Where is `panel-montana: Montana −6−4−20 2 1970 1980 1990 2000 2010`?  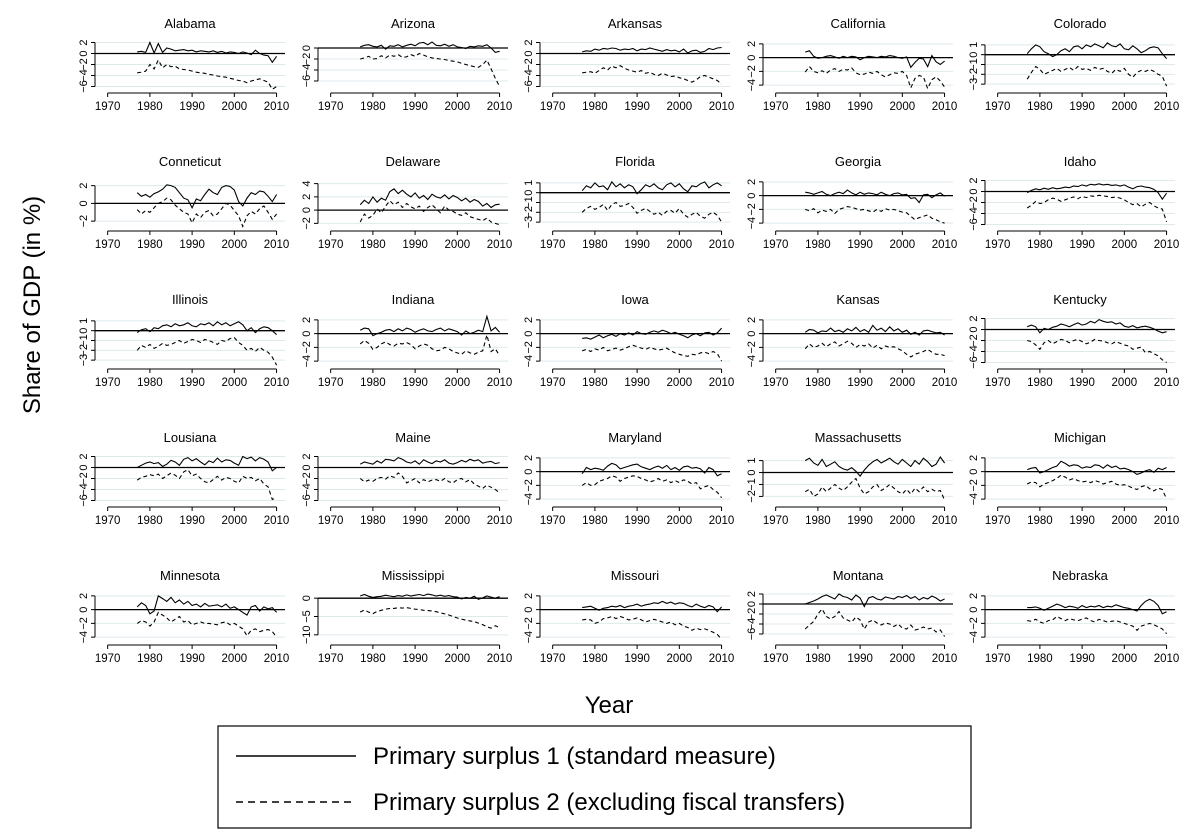
panel-montana: Montana −6−4−20 2 1970 1980 1990 2000 2010 is located at coordinates (851, 616).